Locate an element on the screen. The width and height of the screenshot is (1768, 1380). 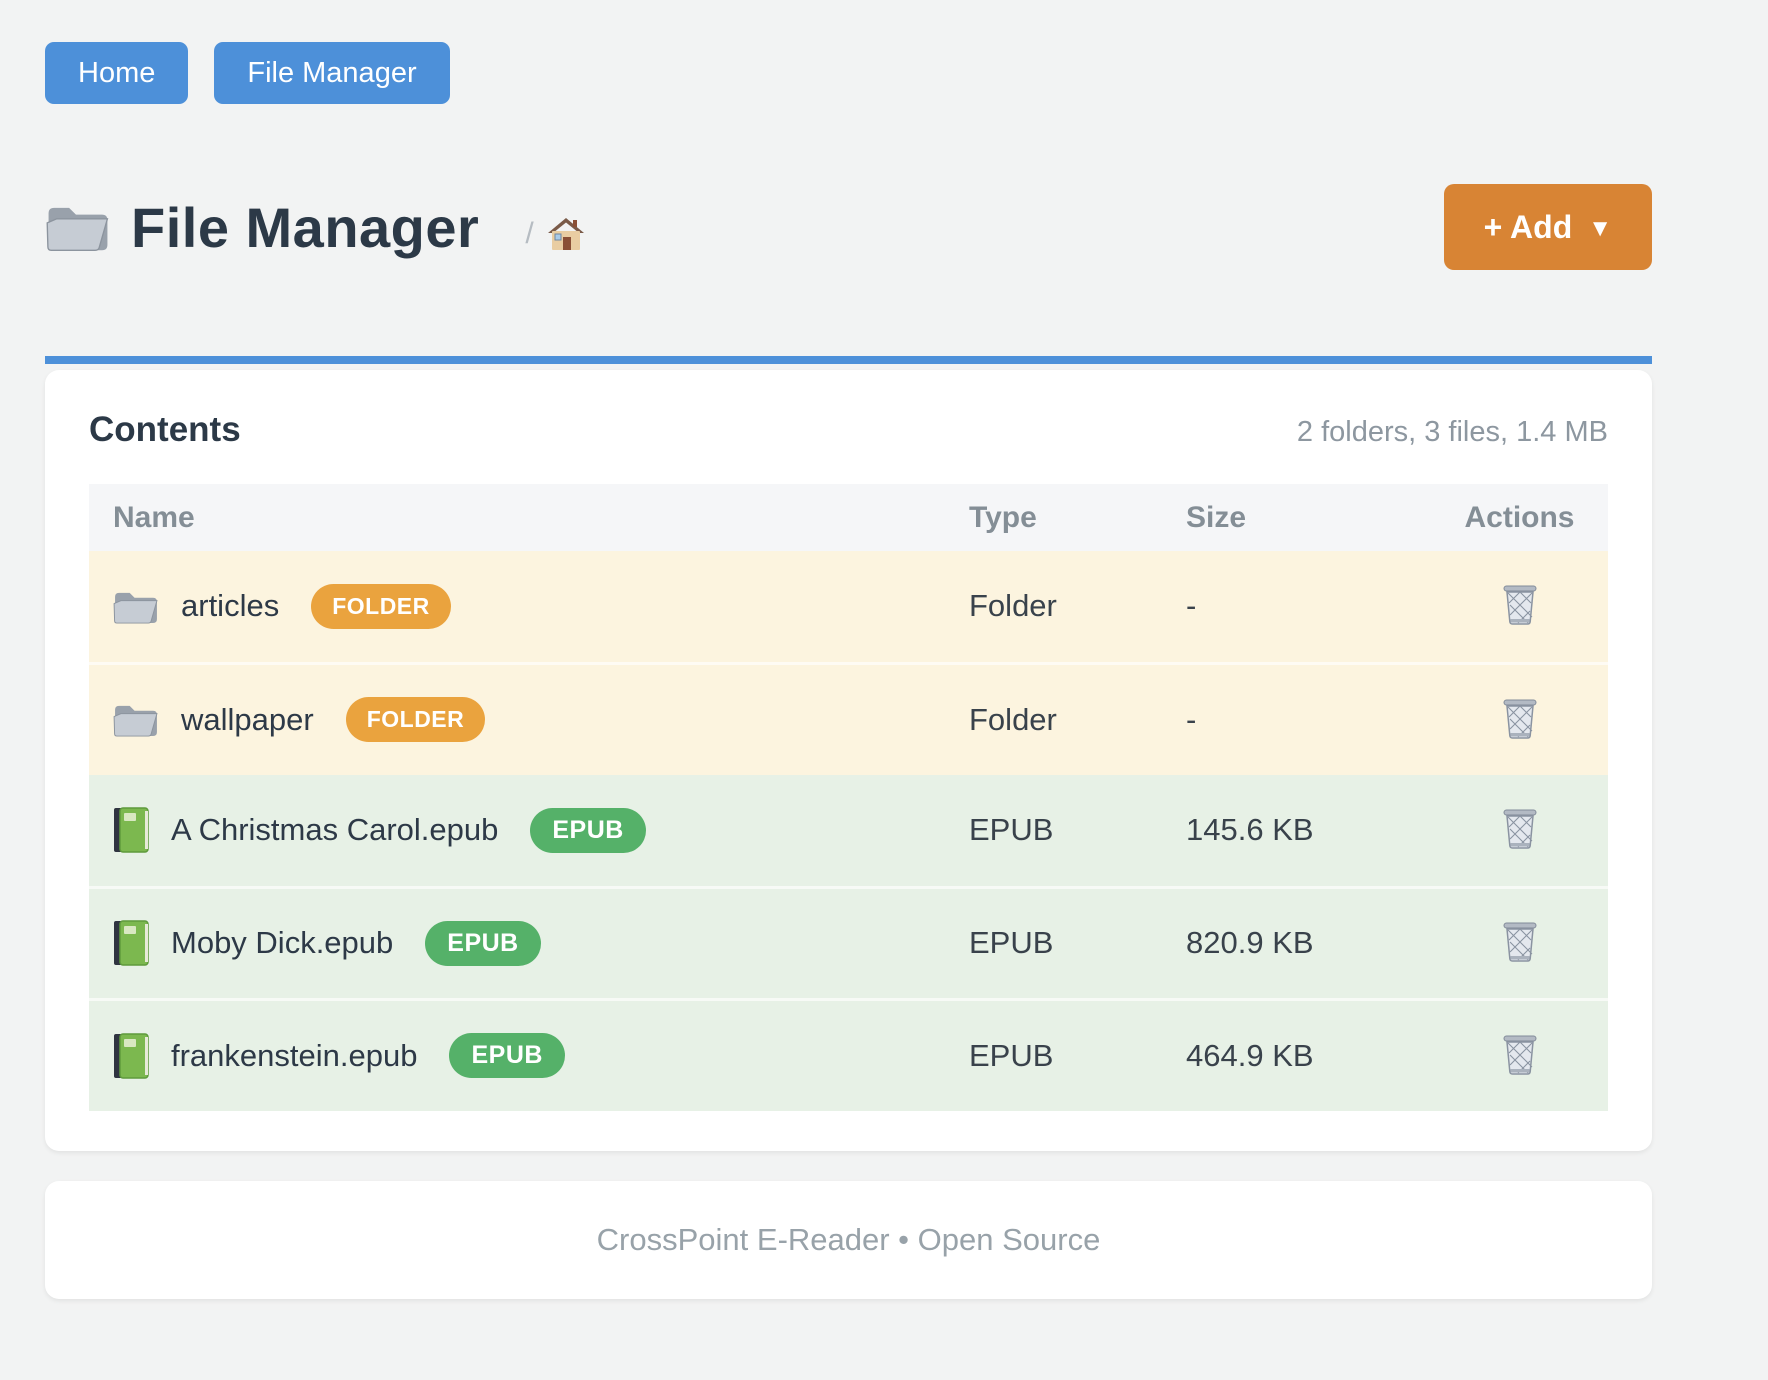
file-name-cell: Moby Dick.epub EPUB is located at coordinates (529, 943).